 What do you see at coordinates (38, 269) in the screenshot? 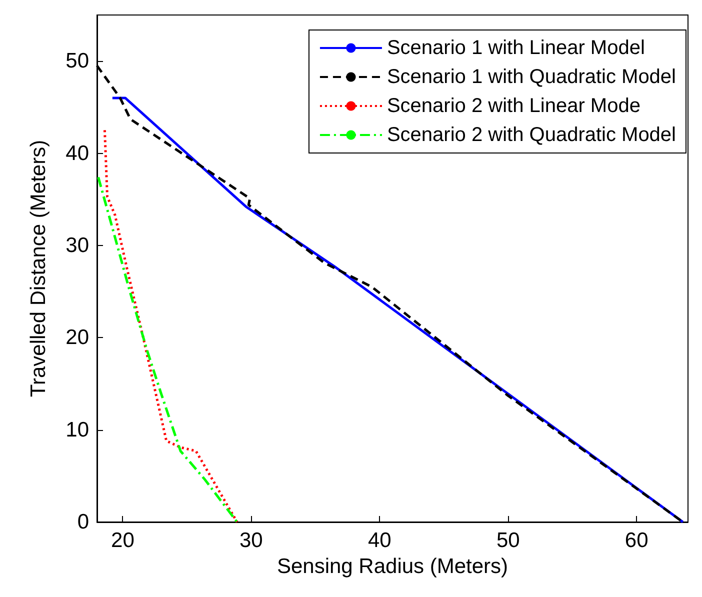
I see `y-axis-title: Travelled Distance (Meters)` at bounding box center [38, 269].